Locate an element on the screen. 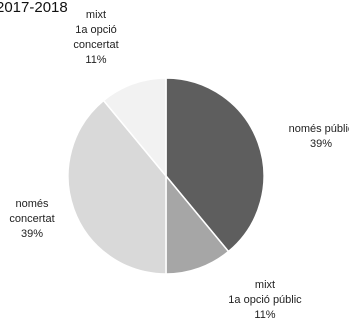 Image resolution: width=349 pixels, height=327 pixels. slice-label-line: només públic is located at coordinates (319, 129).